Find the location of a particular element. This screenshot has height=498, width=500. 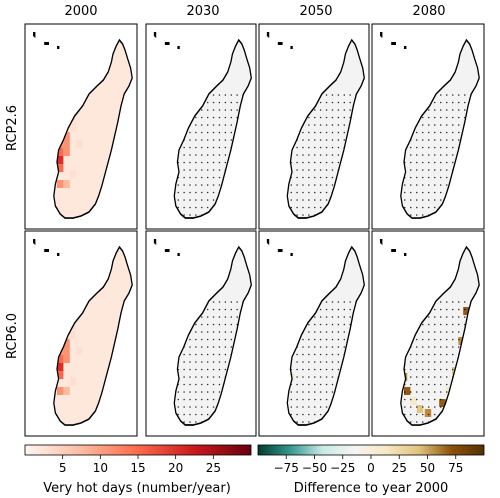

colorbar-left-bar is located at coordinates (138, 450).